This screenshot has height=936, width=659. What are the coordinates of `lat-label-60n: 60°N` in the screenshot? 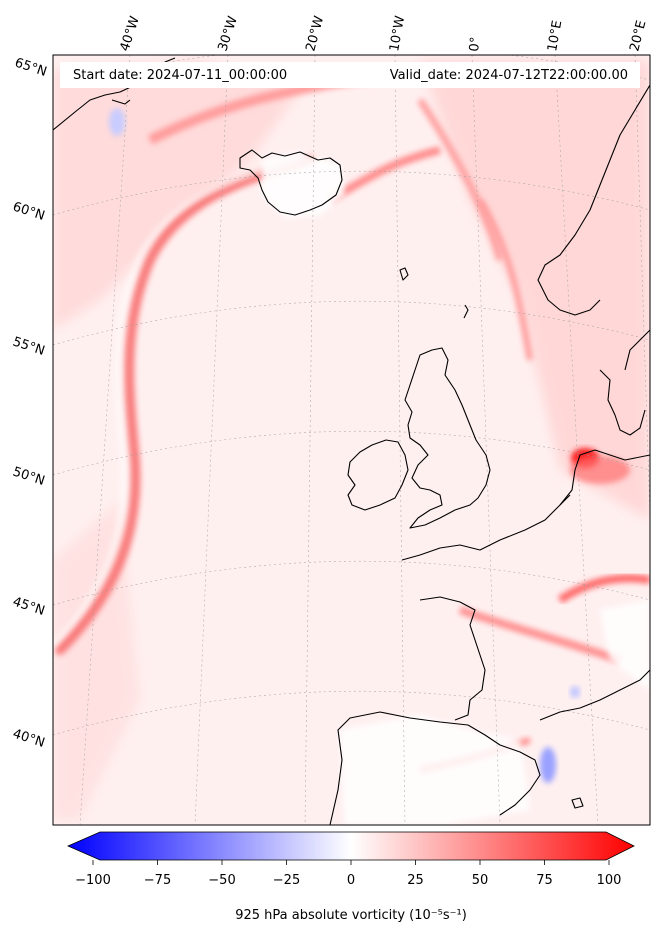 It's located at (29, 212).